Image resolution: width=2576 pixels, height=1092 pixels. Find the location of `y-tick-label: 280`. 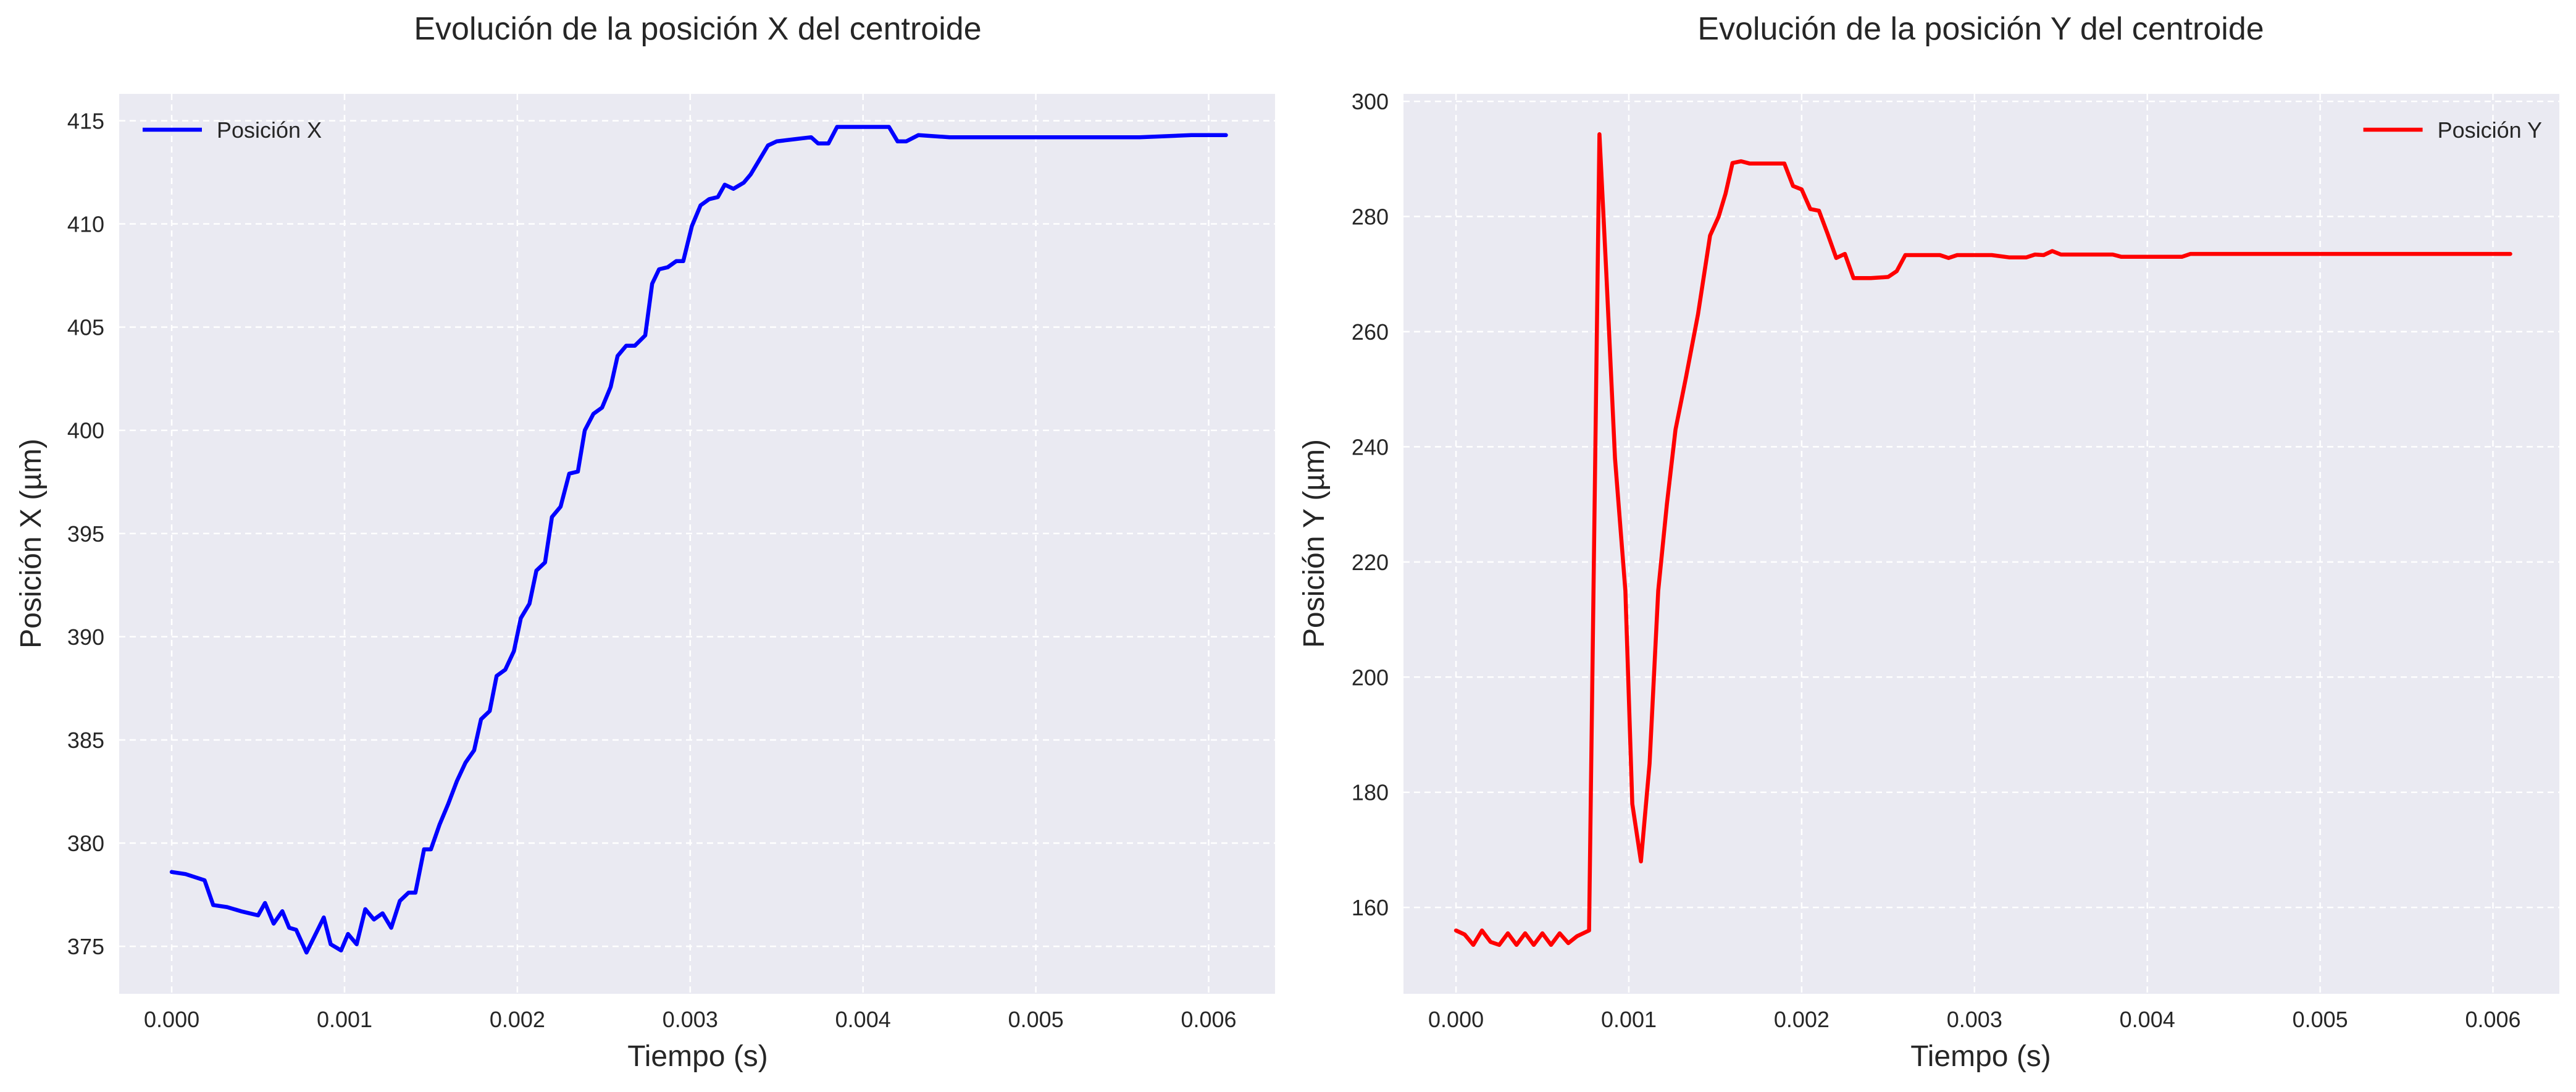

y-tick-label: 280 is located at coordinates (1370, 217).